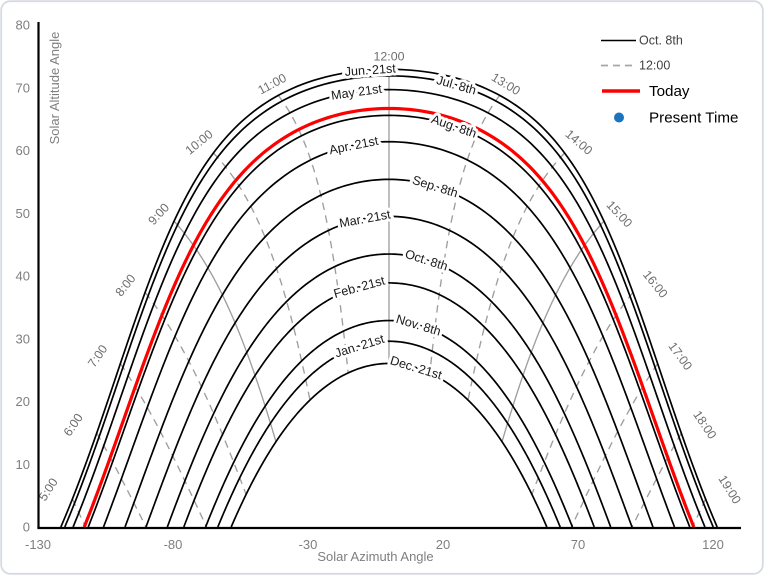 This screenshot has height=575, width=764. Describe the element at coordinates (614, 445) in the screenshot. I see `hour-line-17:00` at that location.